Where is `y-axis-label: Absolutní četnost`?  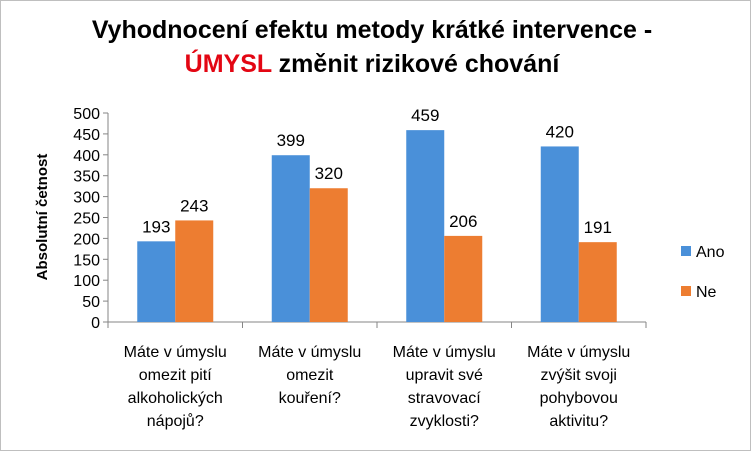
y-axis-label: Absolutní četnost is located at coordinates (42, 217).